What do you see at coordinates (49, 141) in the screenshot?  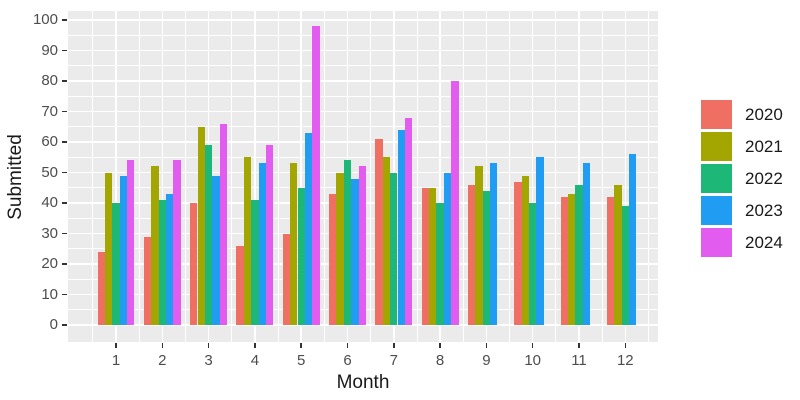 I see `y-tick-label: 60` at bounding box center [49, 141].